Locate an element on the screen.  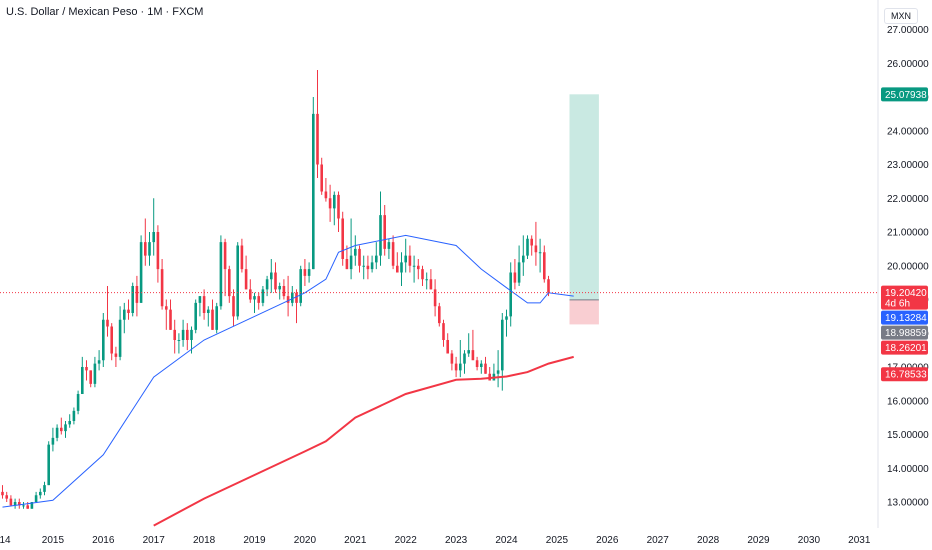
price-label-countdown: 4d 6h is located at coordinates (897, 304).